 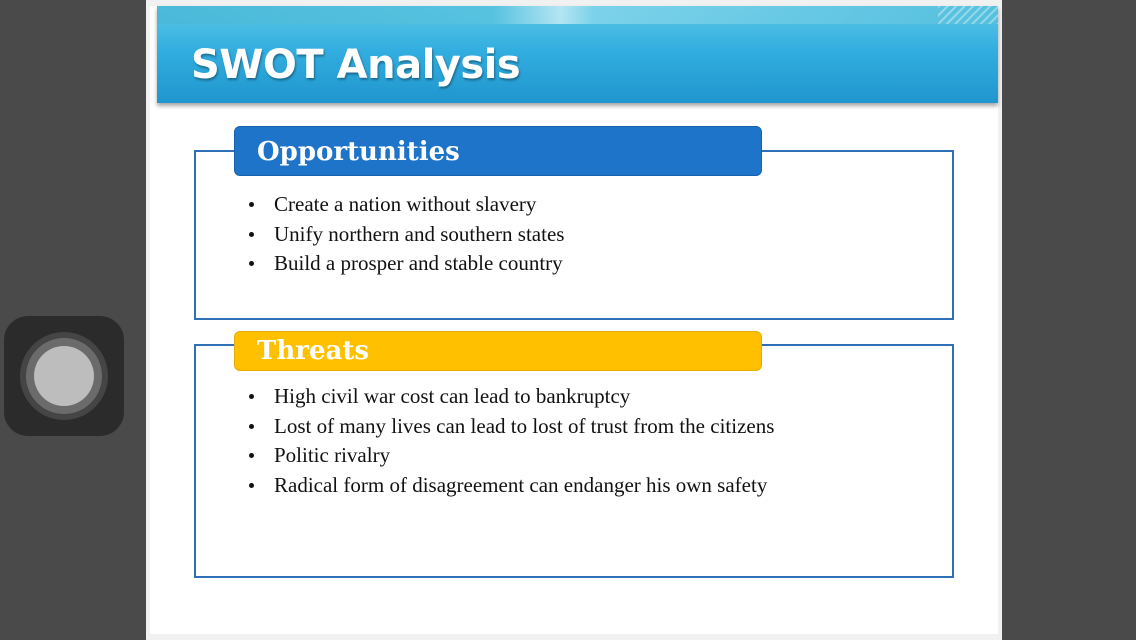 I want to click on list-item: Unify northern and southern states, so click(x=405, y=235).